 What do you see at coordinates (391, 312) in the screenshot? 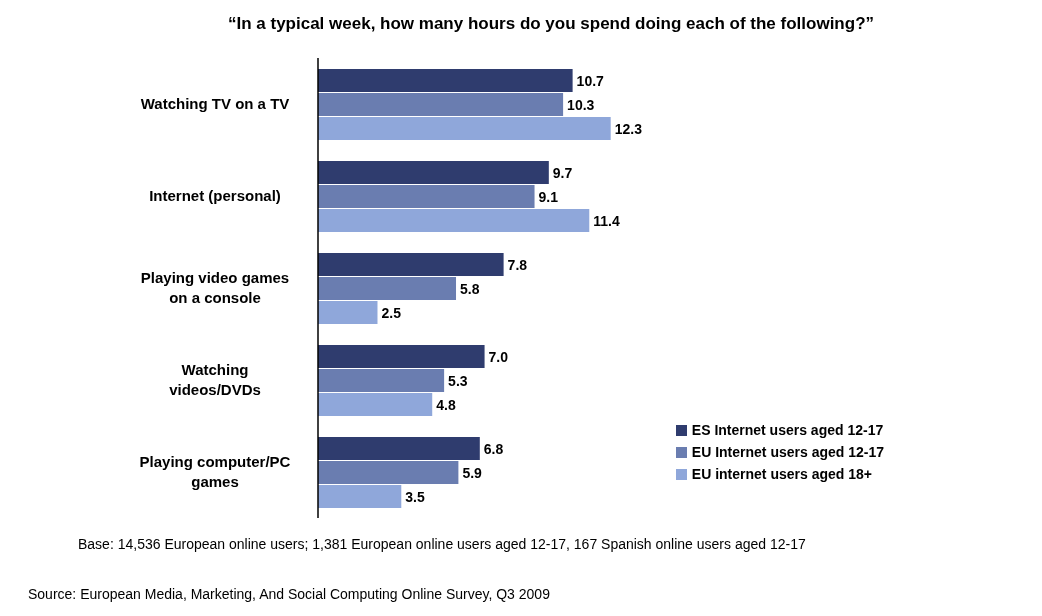
I see `data-label: 2.5` at bounding box center [391, 312].